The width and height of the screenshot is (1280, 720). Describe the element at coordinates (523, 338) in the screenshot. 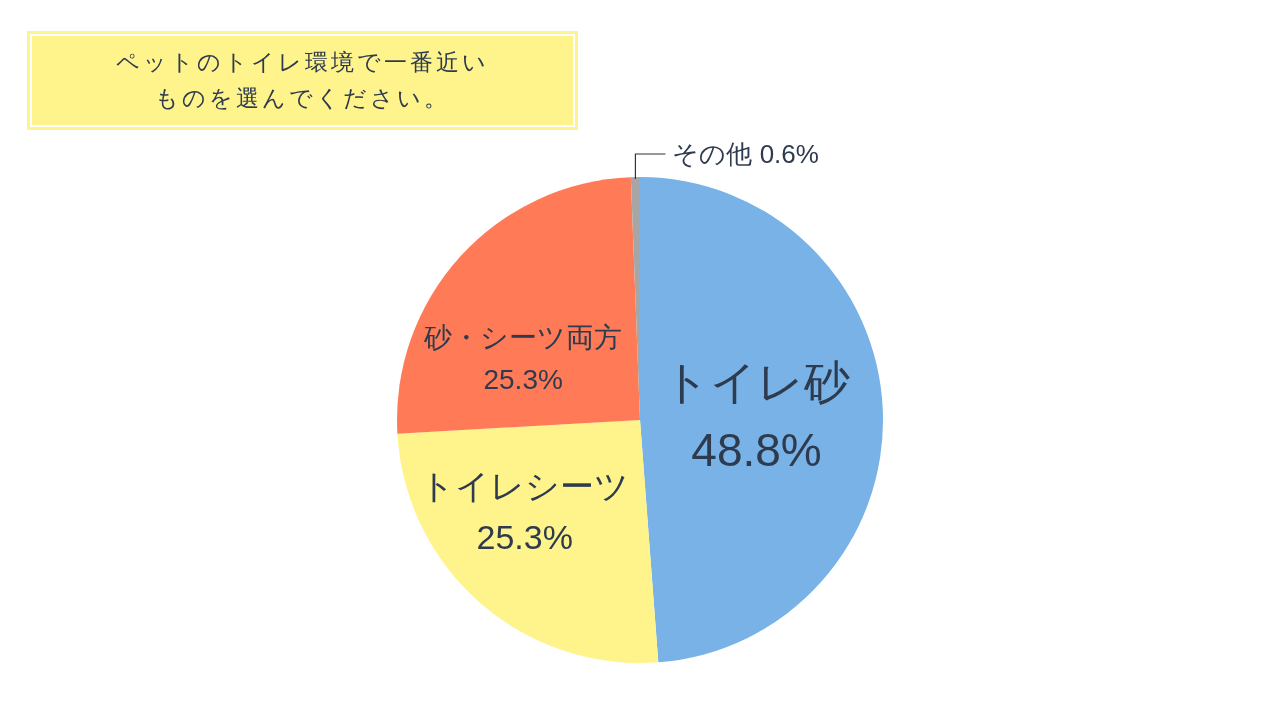

I see `slice-label: 砂・シーツ両方` at that location.